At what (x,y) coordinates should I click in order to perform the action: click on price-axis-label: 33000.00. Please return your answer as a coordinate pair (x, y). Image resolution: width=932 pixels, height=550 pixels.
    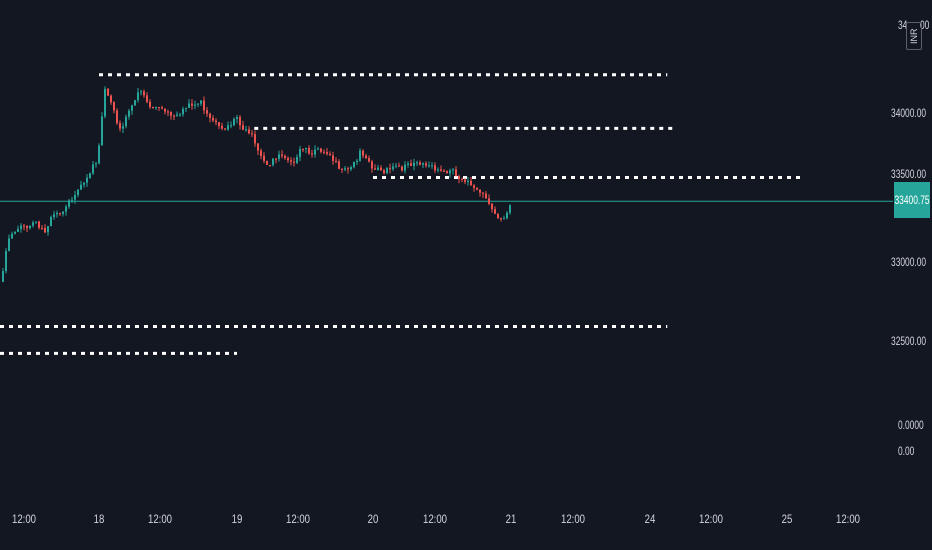
    Looking at the image, I should click on (908, 262).